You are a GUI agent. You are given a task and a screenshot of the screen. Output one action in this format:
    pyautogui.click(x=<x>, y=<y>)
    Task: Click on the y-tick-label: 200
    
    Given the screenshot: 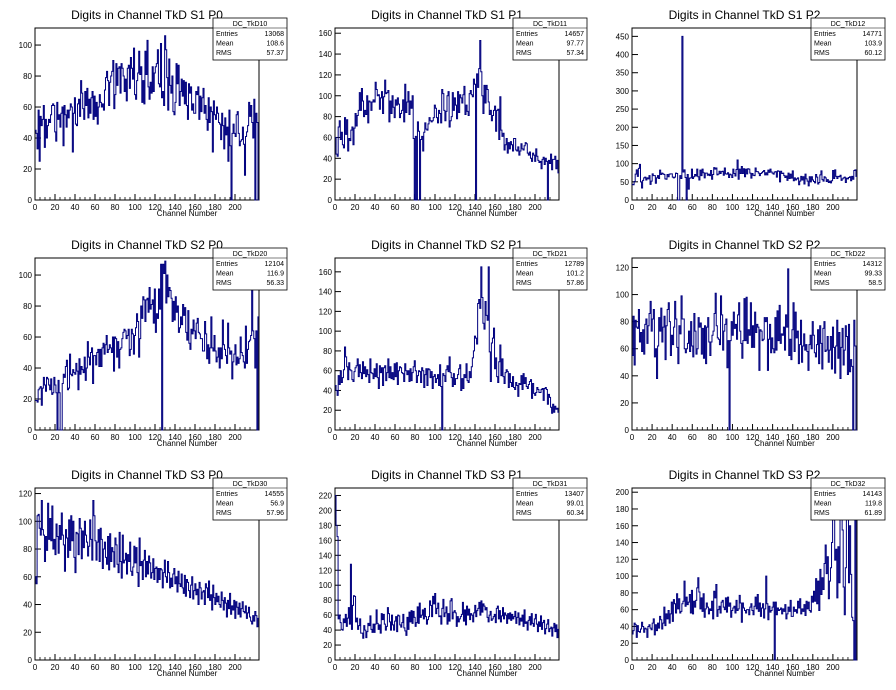 What is the action you would take?
    pyautogui.click(x=623, y=127)
    